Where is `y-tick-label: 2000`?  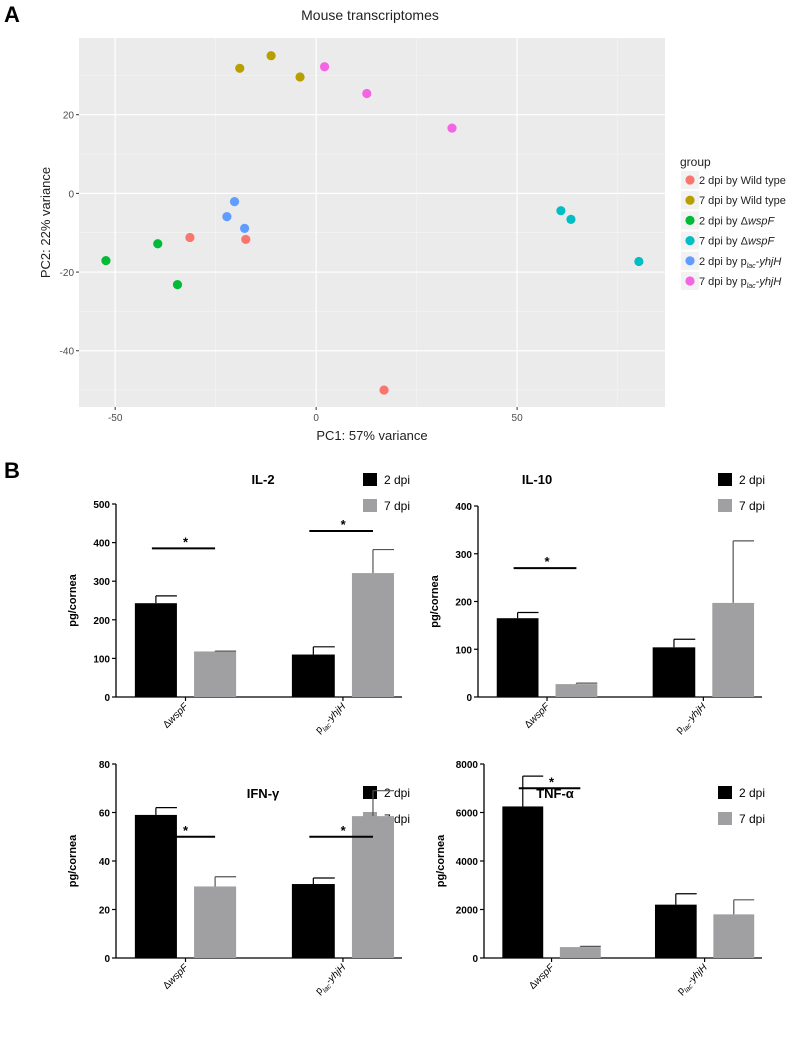
y-tick-label: 2000 is located at coordinates (467, 911).